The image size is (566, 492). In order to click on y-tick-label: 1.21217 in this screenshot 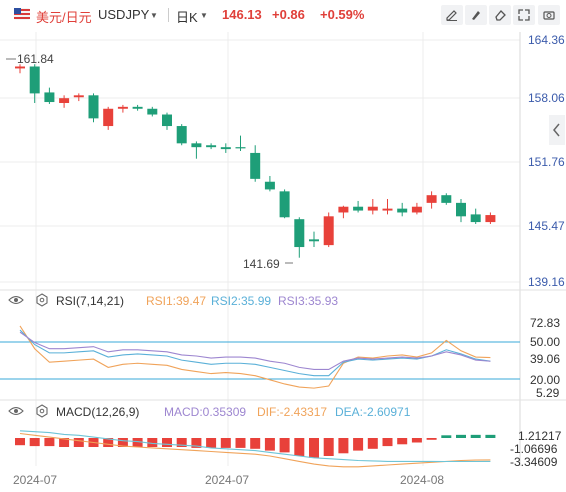, I will do `click(540, 436)`.